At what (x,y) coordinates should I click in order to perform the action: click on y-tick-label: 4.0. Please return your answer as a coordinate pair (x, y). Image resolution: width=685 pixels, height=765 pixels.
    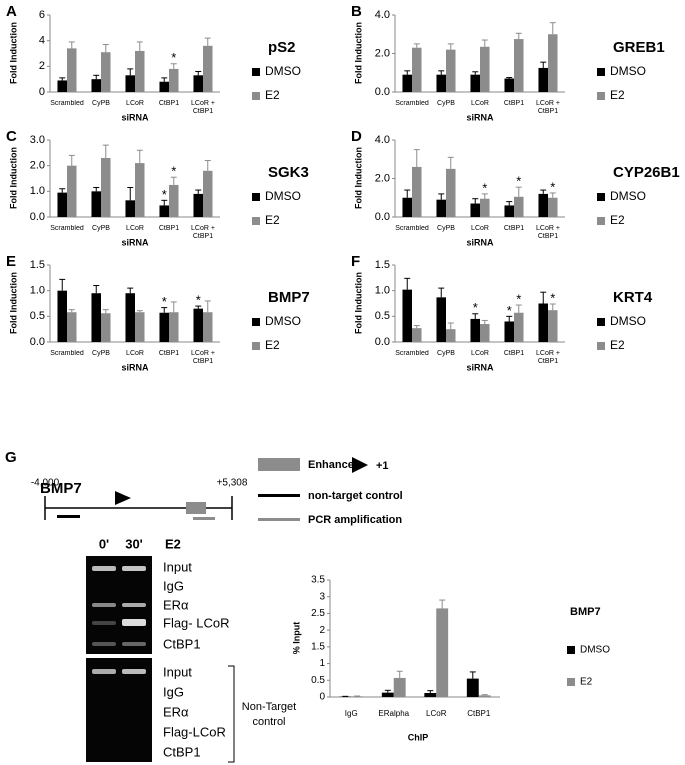
    Looking at the image, I should click on (382, 140).